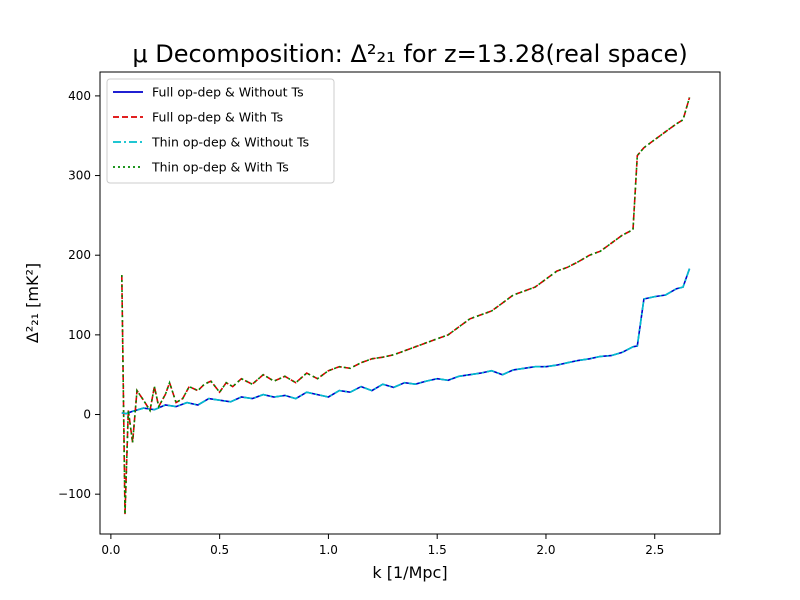  Describe the element at coordinates (110, 550) in the screenshot. I see `x-tick-label: 0.0` at that location.